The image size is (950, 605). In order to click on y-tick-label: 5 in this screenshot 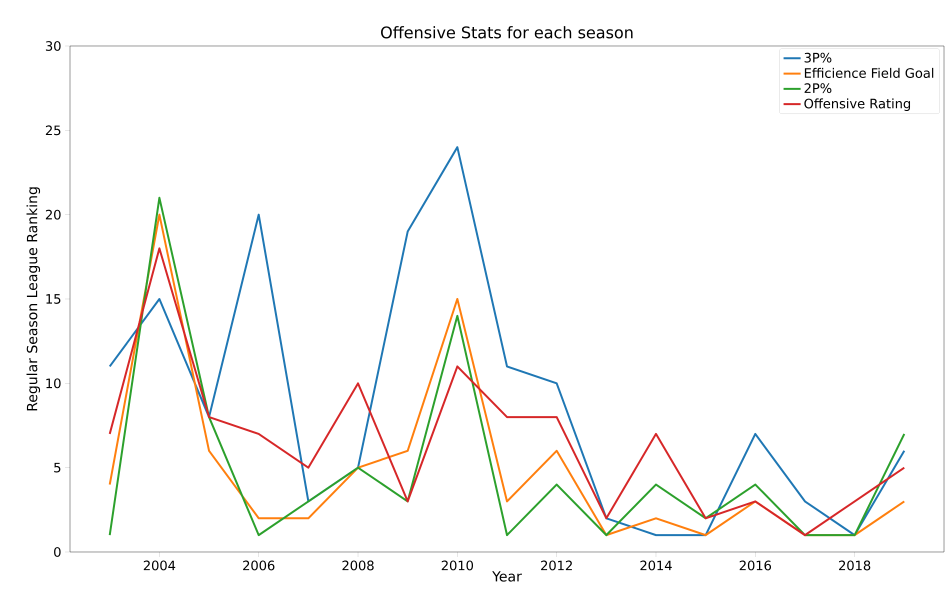, I will do `click(57, 467)`.